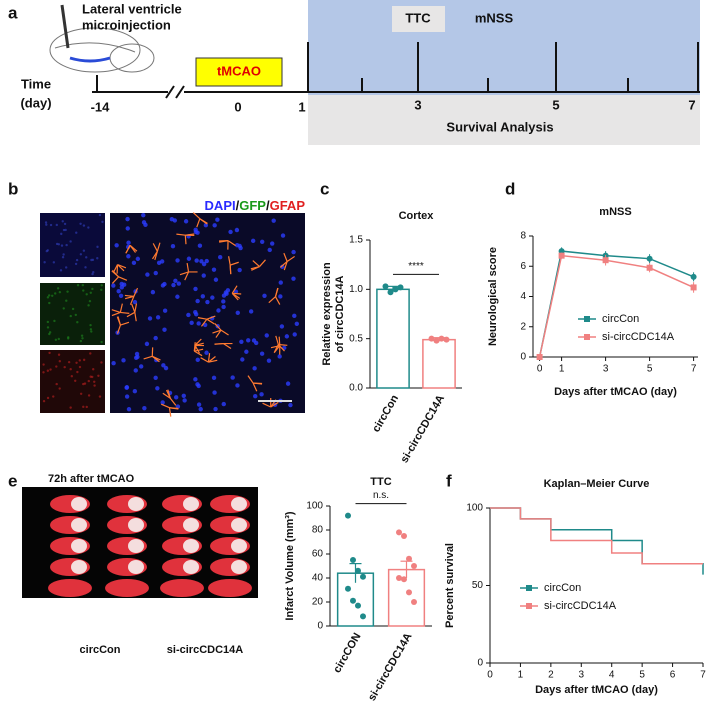  Describe the element at coordinates (385, 414) in the screenshot. I see `category-label: circCon` at that location.